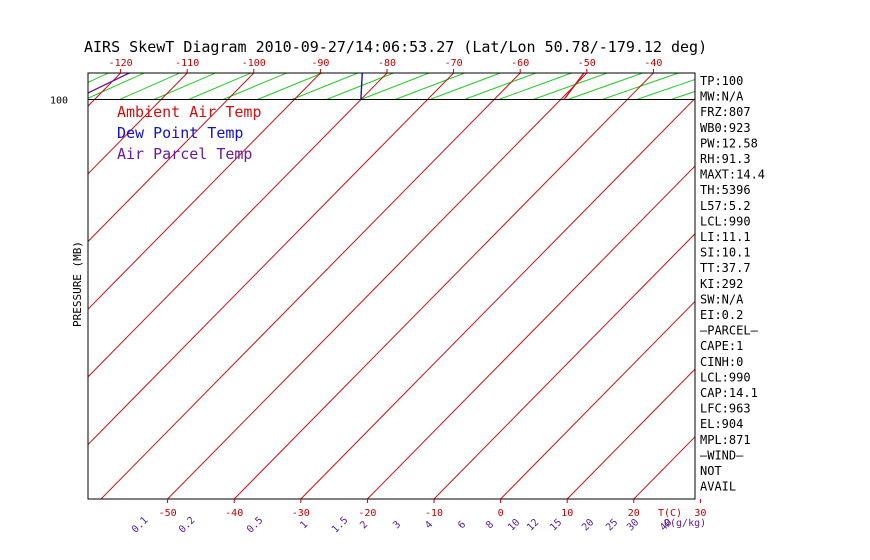 This screenshot has height=560, width=870. Describe the element at coordinates (725, 190) in the screenshot. I see `index-item: TH:5396` at that location.